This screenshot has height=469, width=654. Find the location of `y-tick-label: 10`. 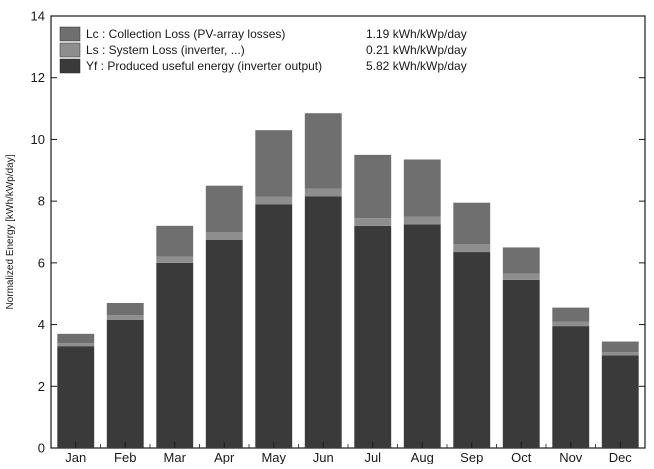

y-tick-label: 10 is located at coordinates (38, 139).